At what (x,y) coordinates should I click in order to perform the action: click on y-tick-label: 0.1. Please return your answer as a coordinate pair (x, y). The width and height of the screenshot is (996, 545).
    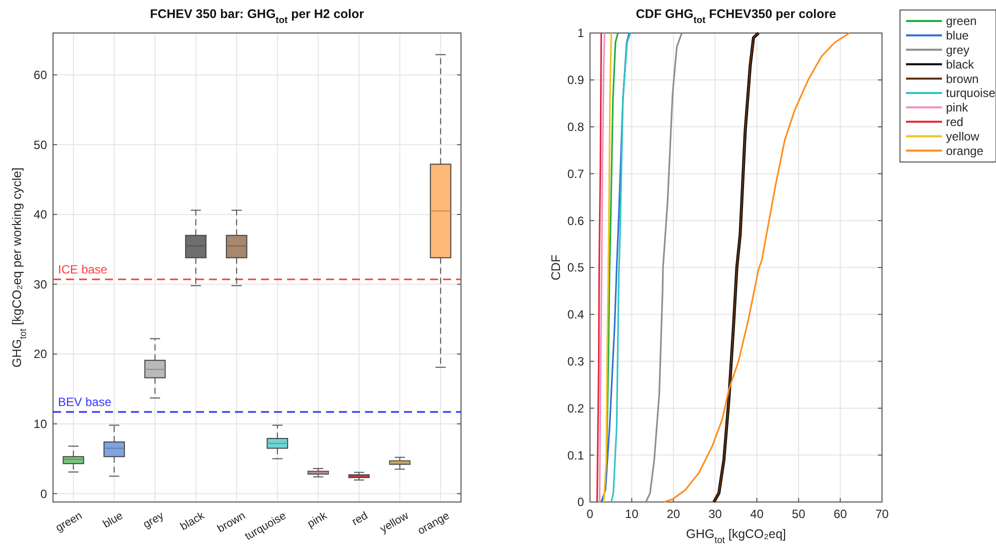
    Looking at the image, I should click on (575, 455).